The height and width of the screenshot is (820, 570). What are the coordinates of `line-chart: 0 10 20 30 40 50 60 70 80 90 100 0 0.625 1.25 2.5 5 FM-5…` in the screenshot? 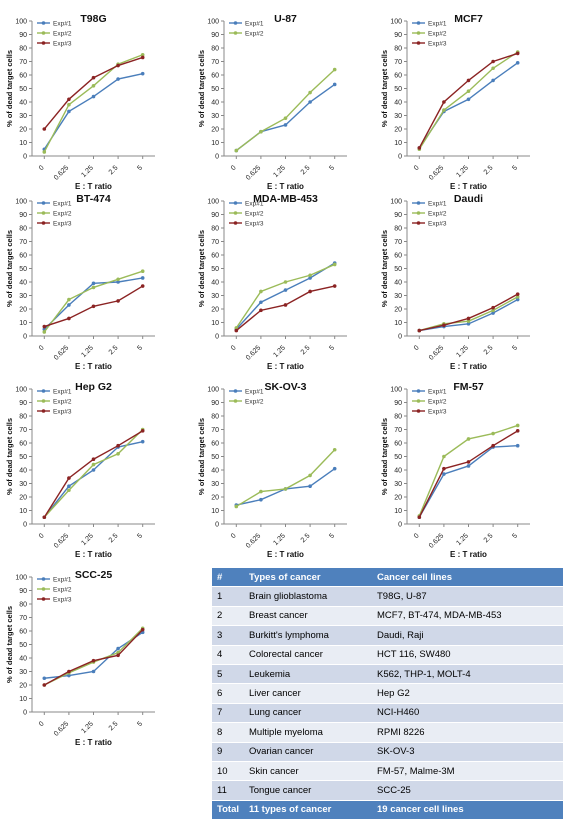 It's located at (455, 470).